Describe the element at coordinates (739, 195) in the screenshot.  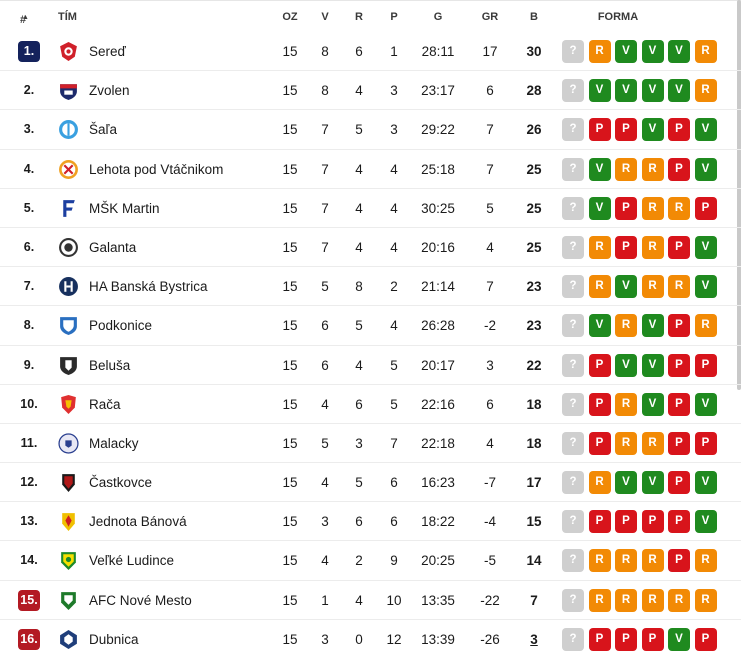
I see `scrollbar-thumb` at that location.